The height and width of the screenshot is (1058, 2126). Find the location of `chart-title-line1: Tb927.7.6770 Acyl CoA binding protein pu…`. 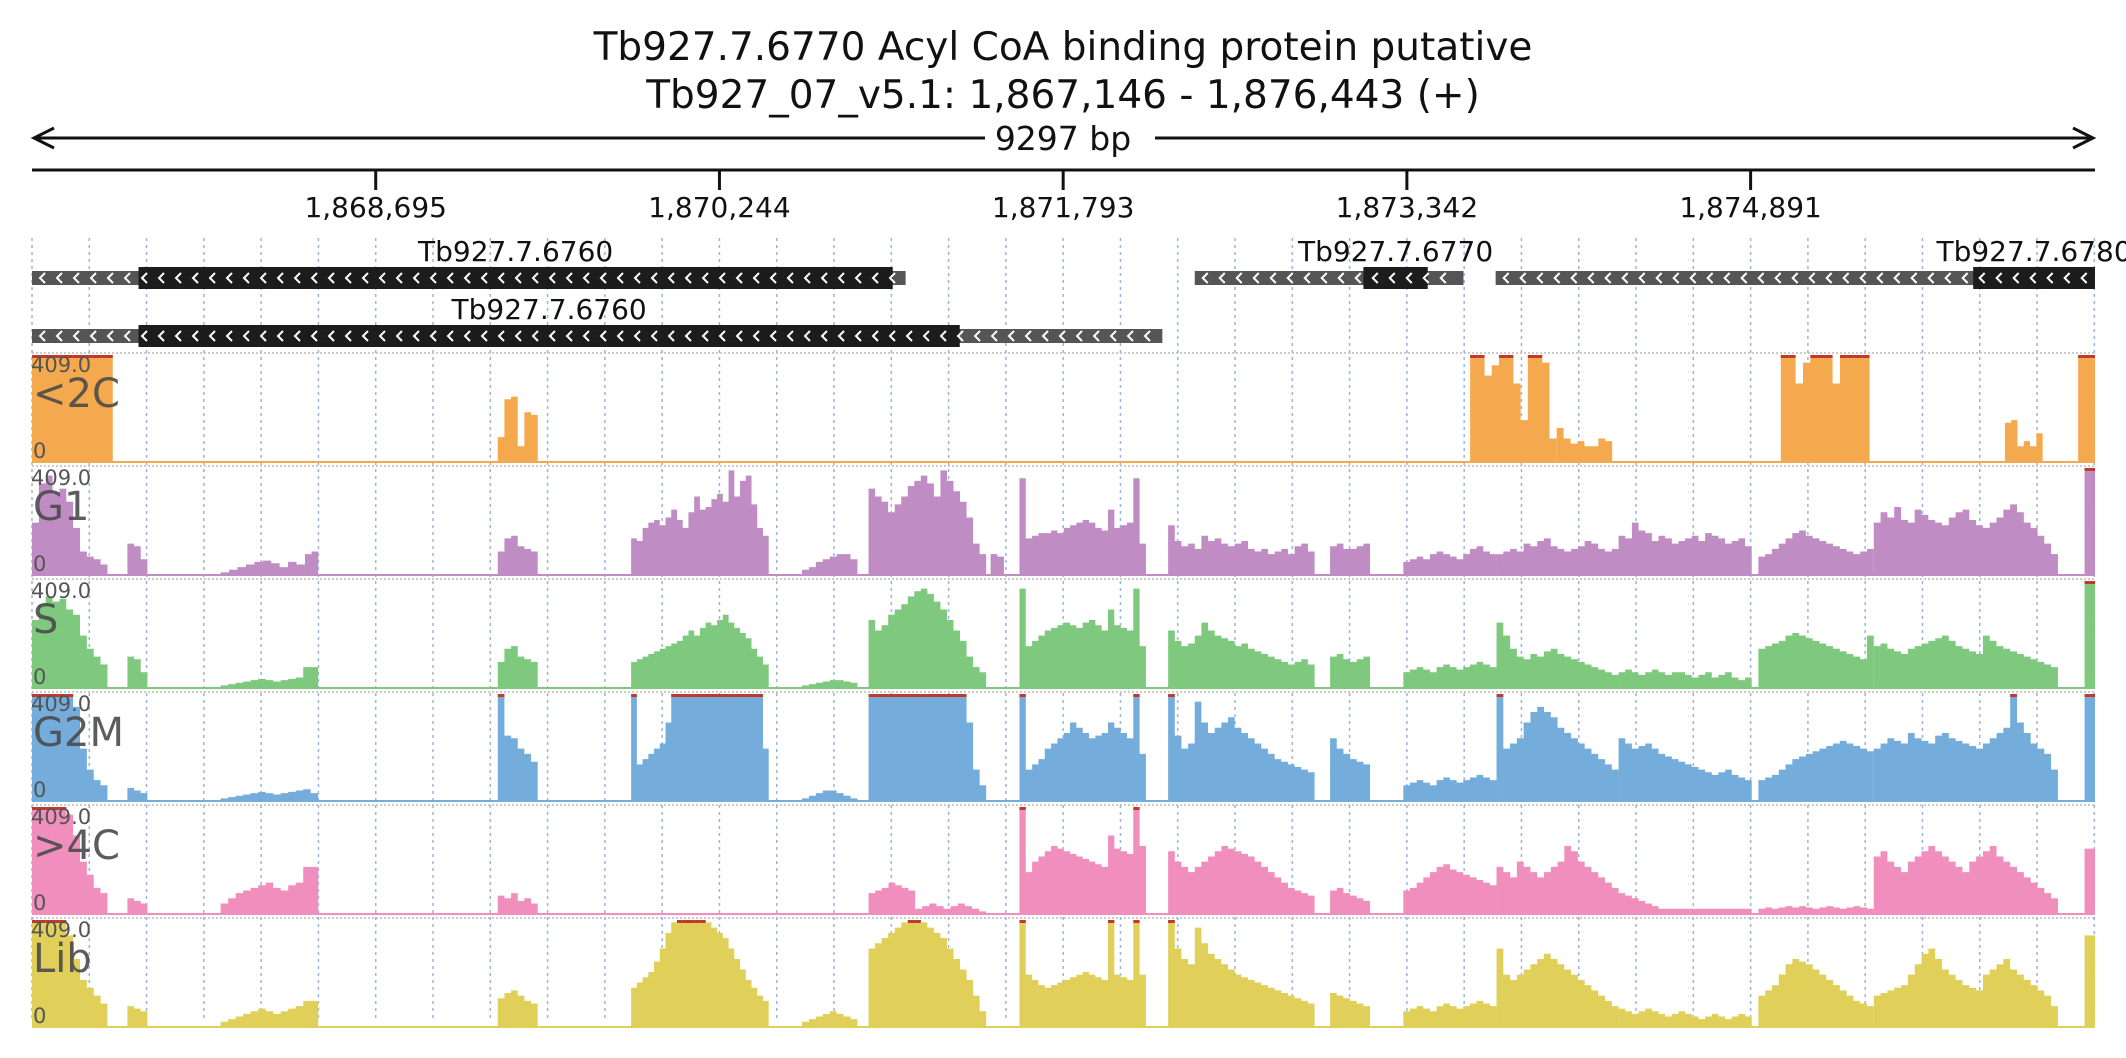

chart-title-line1: Tb927.7.6770 Acyl CoA binding protein pu… is located at coordinates (1063, 47).